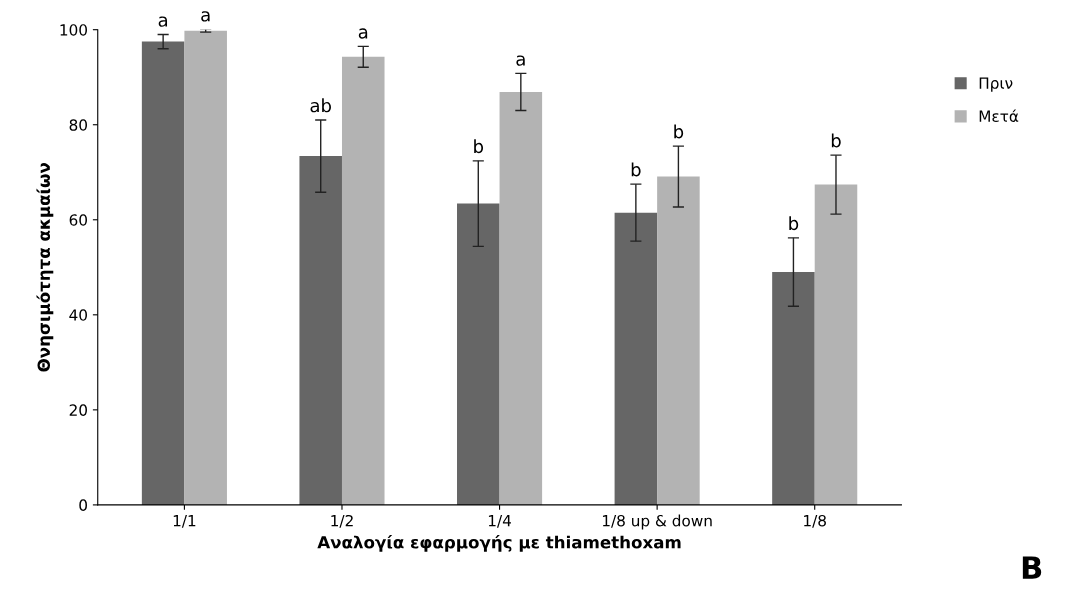  Describe the element at coordinates (83, 505) in the screenshot. I see `y-tick-label: 0` at that location.